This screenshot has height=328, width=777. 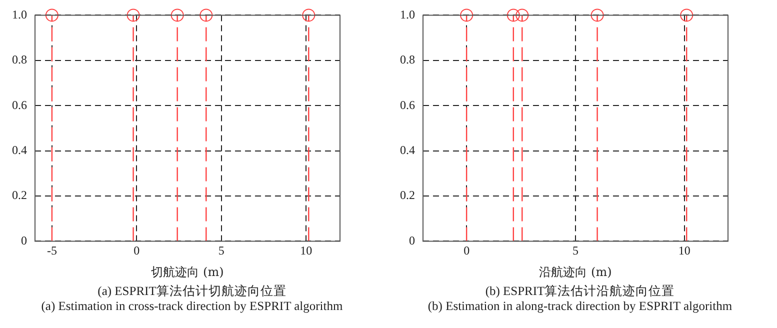 I want to click on x-axis-title: 沿航迹向 (m), so click(x=575, y=271).